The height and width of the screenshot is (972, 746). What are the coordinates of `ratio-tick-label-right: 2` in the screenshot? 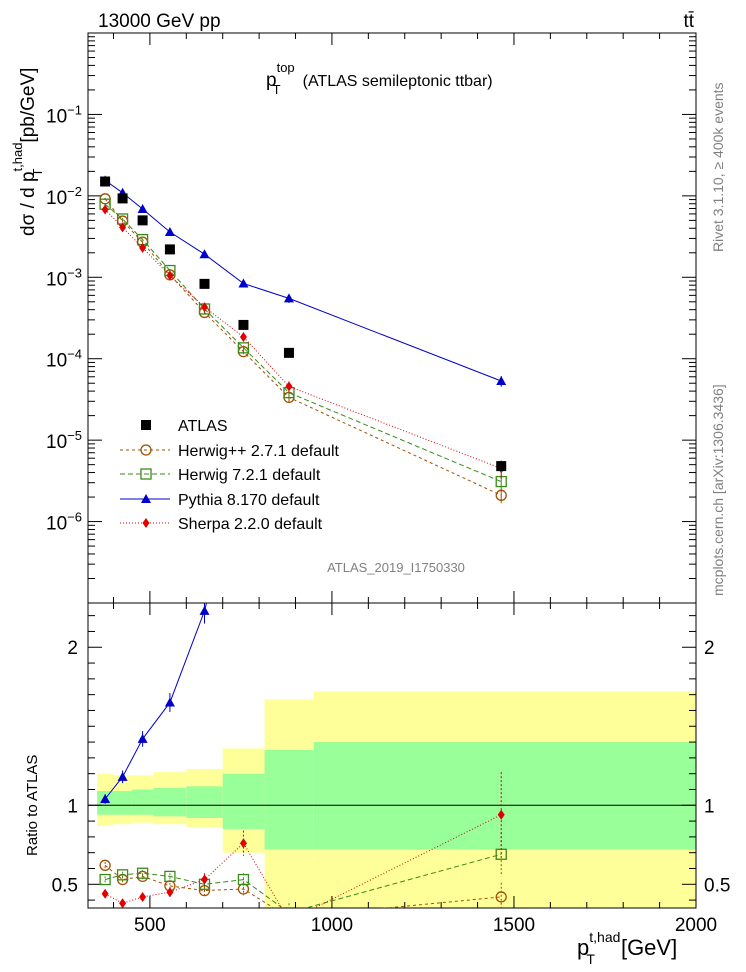 It's located at (709, 648).